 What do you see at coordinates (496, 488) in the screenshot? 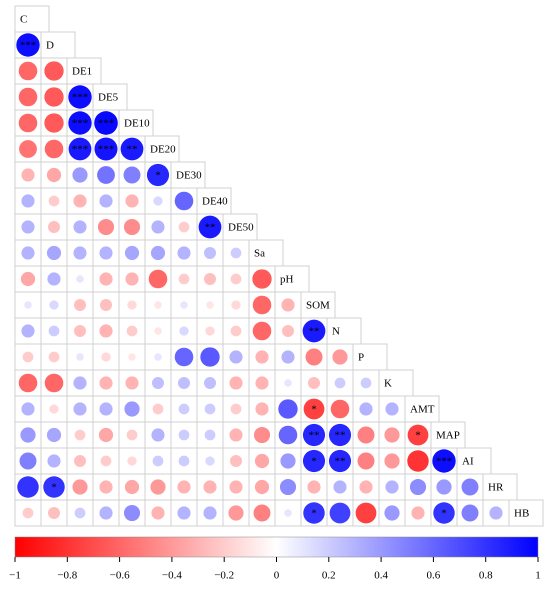
I see `variable-label: HR` at bounding box center [496, 488].